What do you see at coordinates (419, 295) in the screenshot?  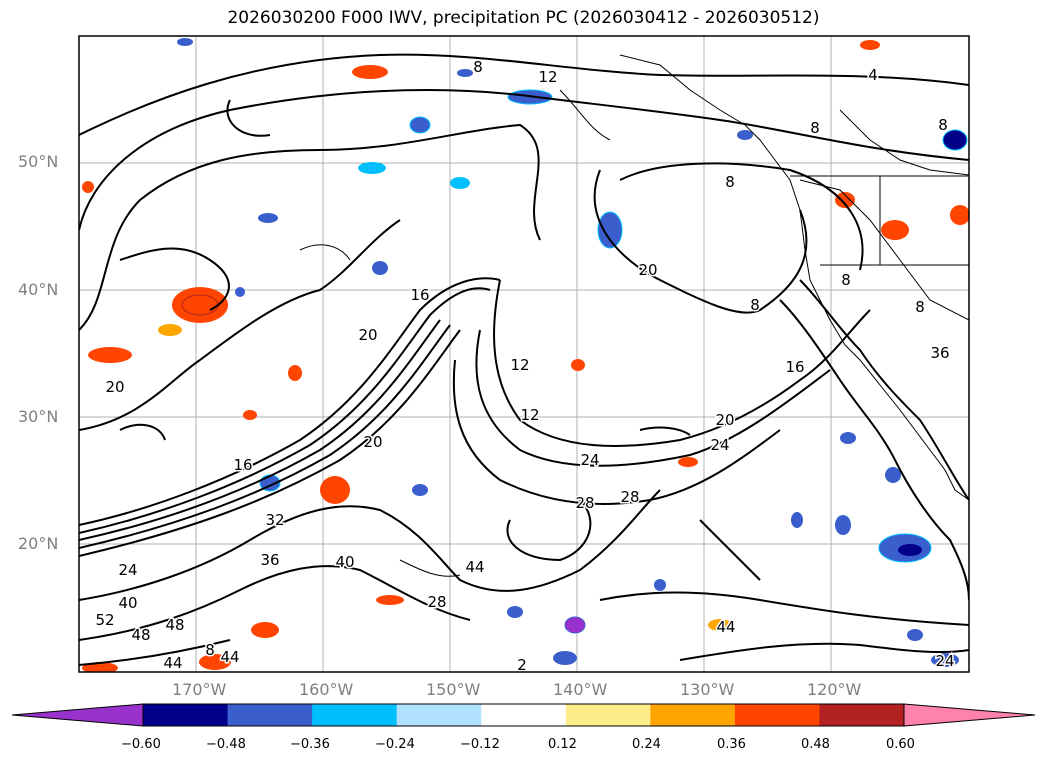 I see `contour-label: 16` at bounding box center [419, 295].